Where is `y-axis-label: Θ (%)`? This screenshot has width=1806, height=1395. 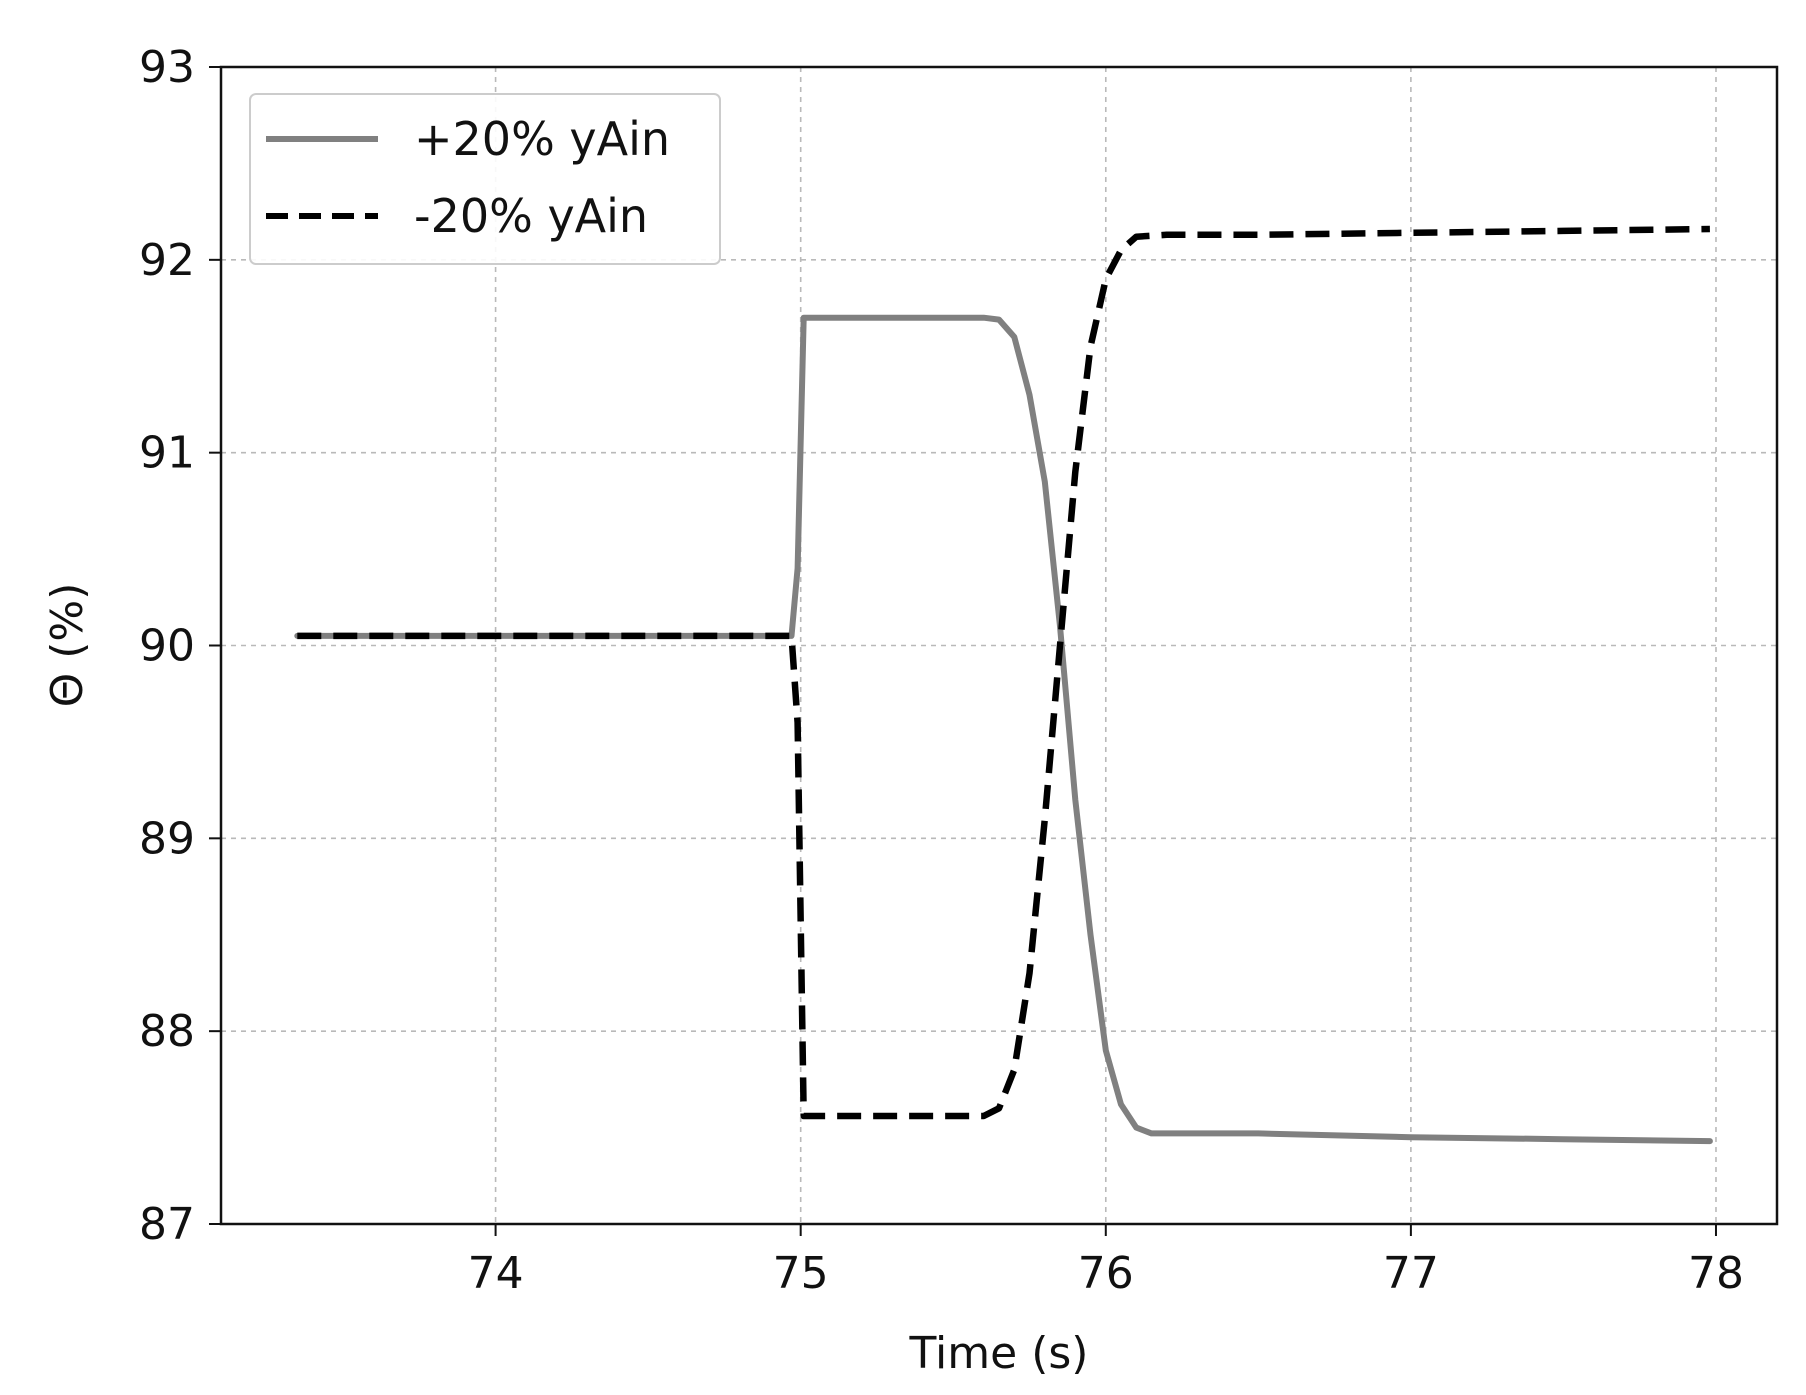
y-axis-label: Θ (%) is located at coordinates (67, 645).